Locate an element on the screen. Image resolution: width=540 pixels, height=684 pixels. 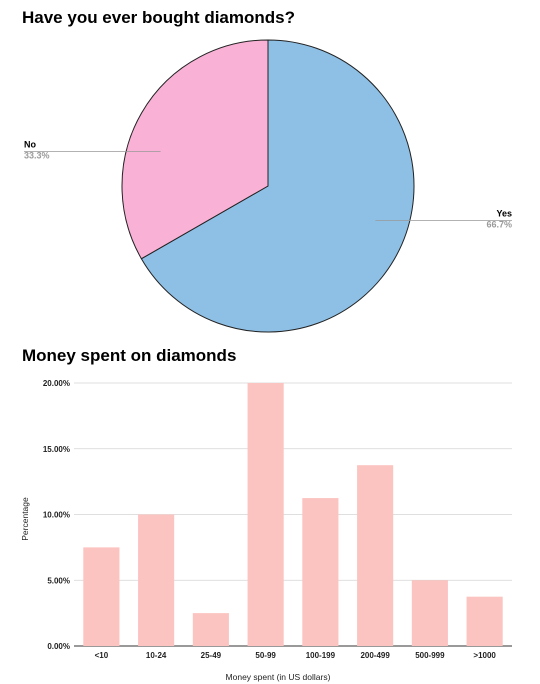
y-tick-label: 5.00% is located at coordinates (58, 580).